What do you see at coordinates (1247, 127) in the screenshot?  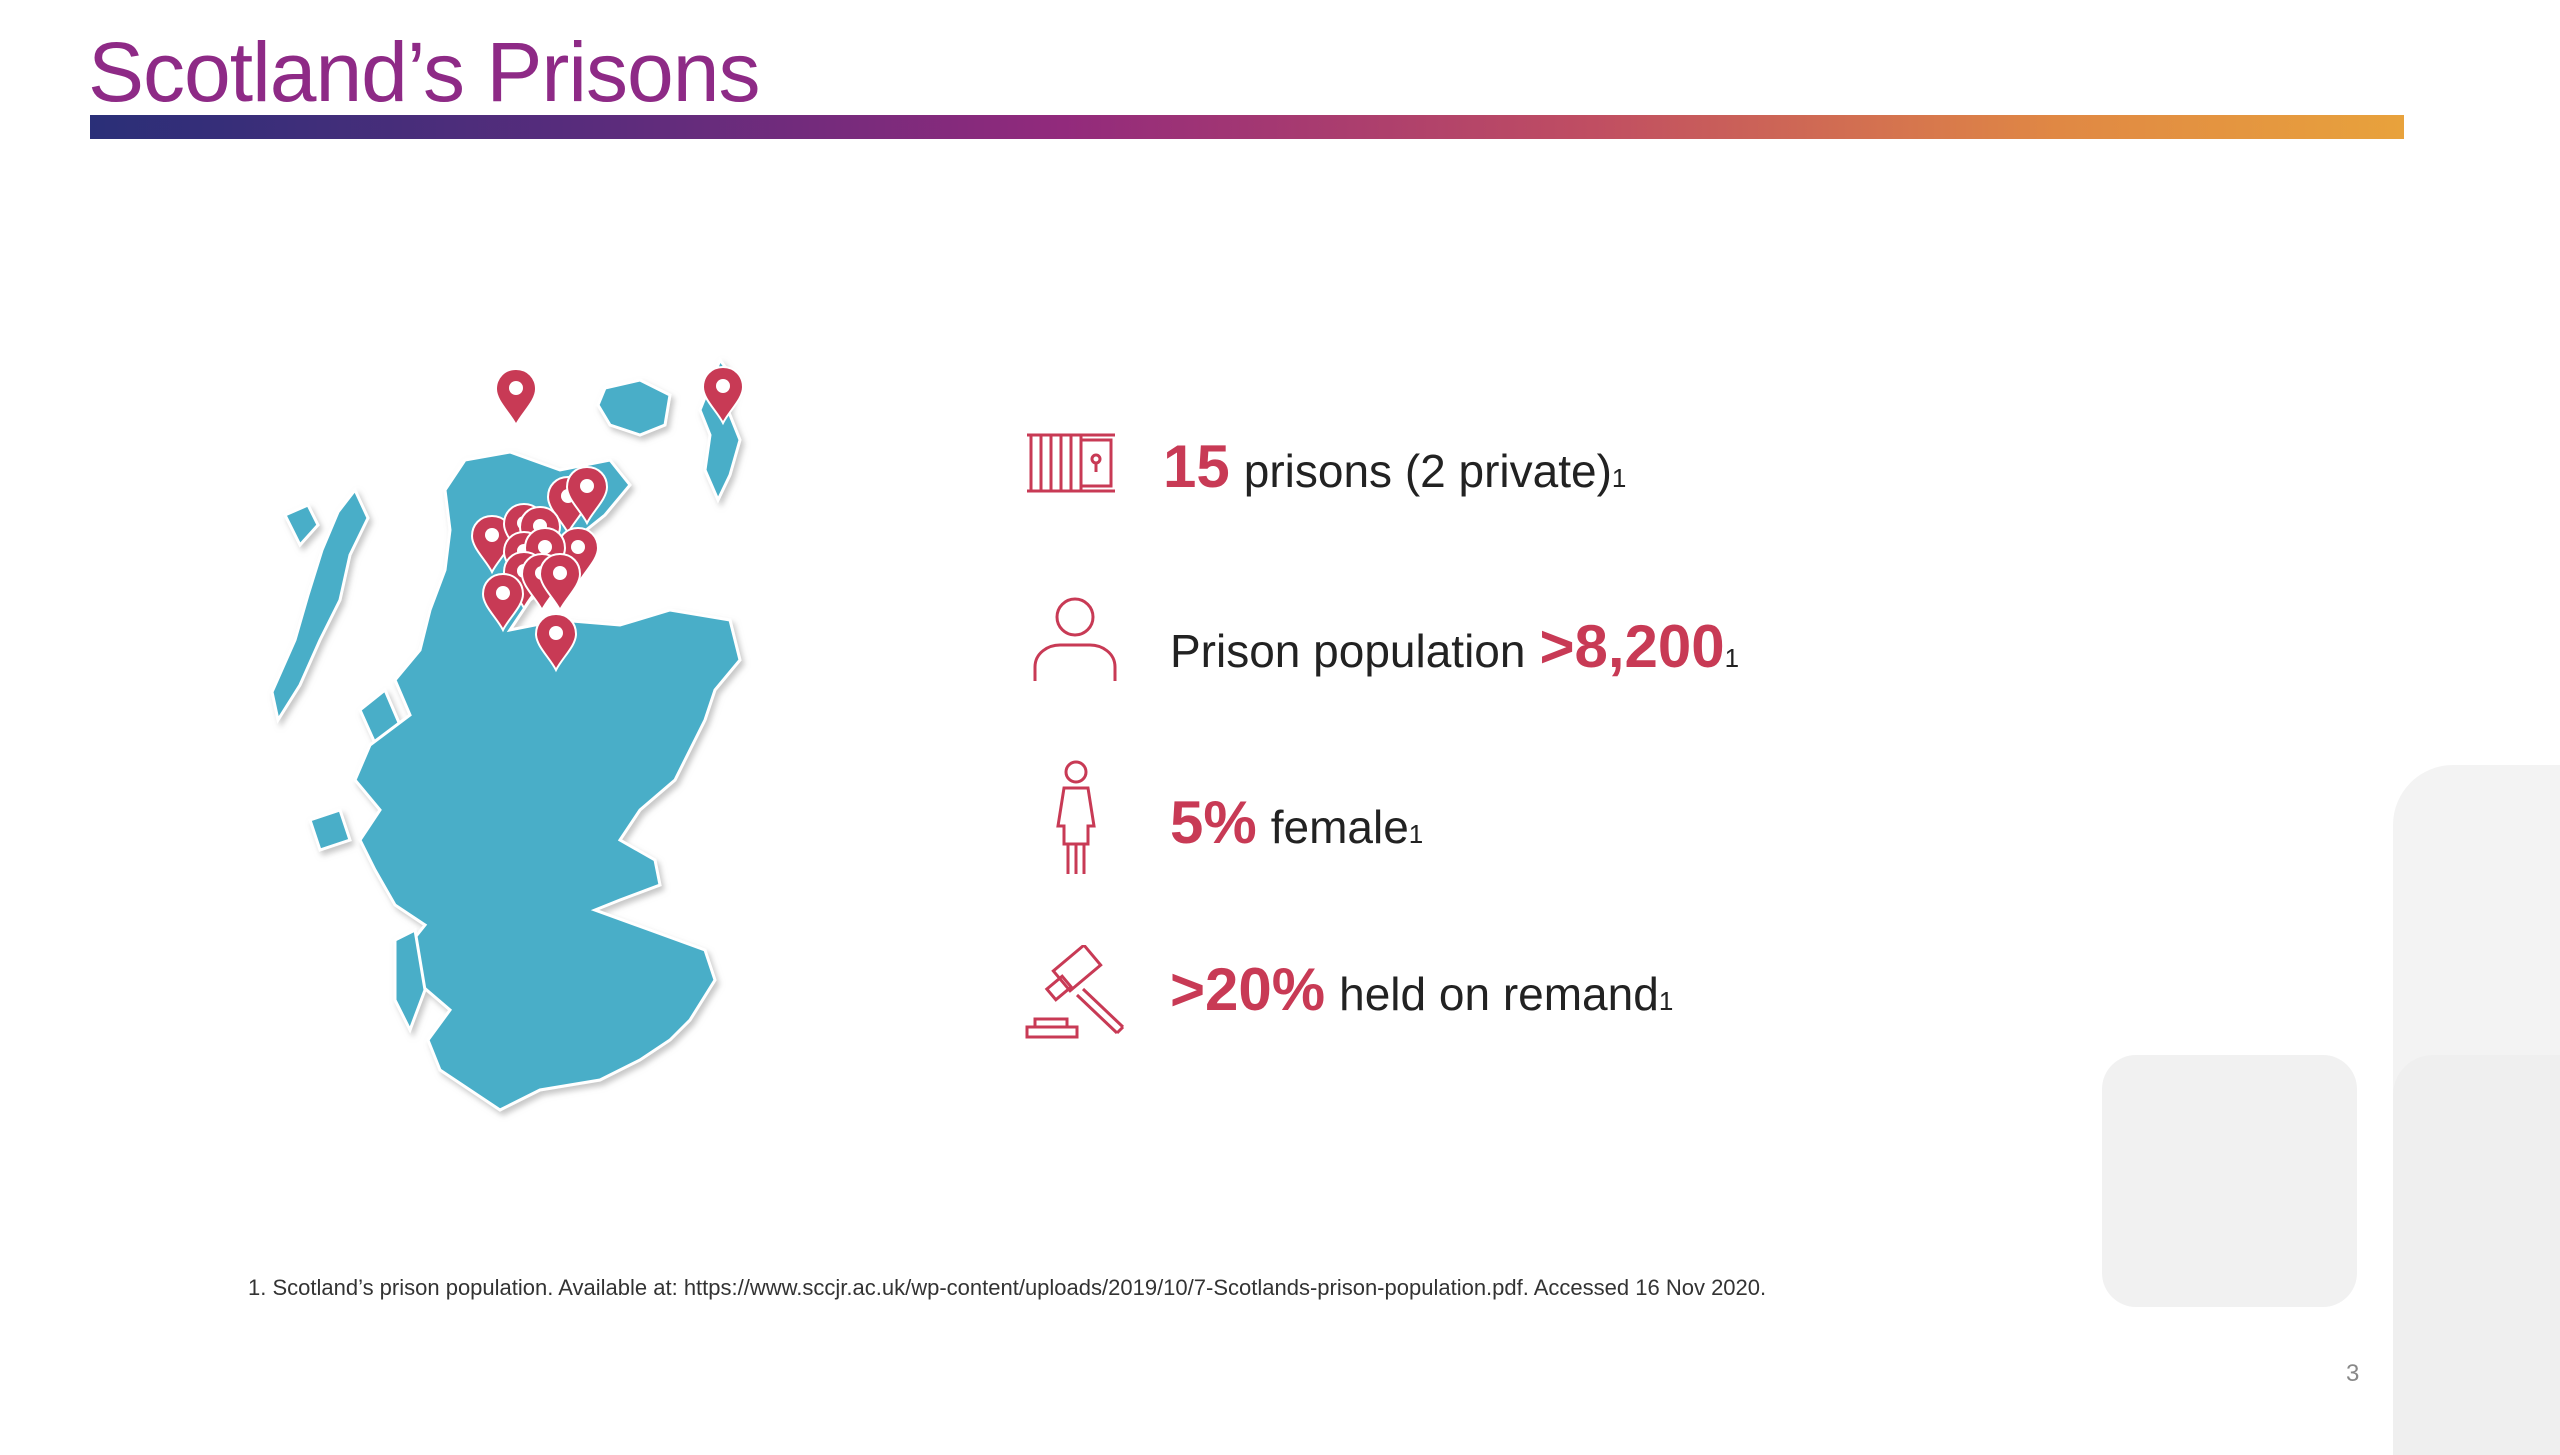 I see `title-gradient-bar` at bounding box center [1247, 127].